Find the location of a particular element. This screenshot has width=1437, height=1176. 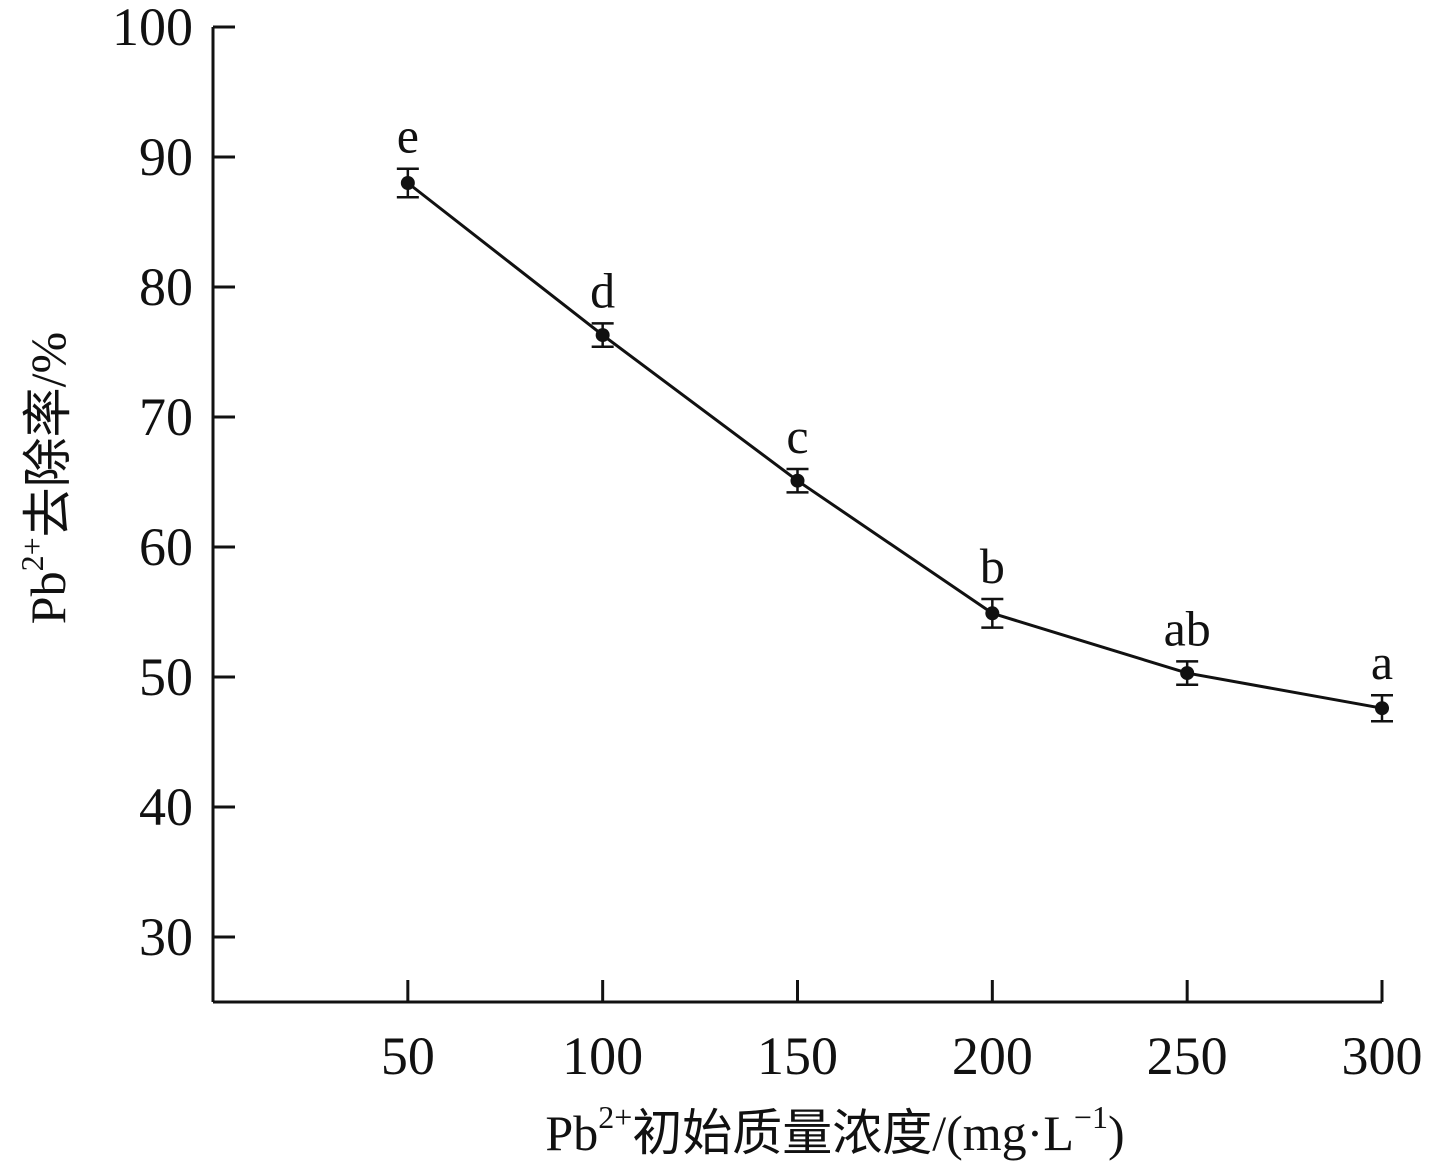

x-tick-label: 200 is located at coordinates (992, 1056).